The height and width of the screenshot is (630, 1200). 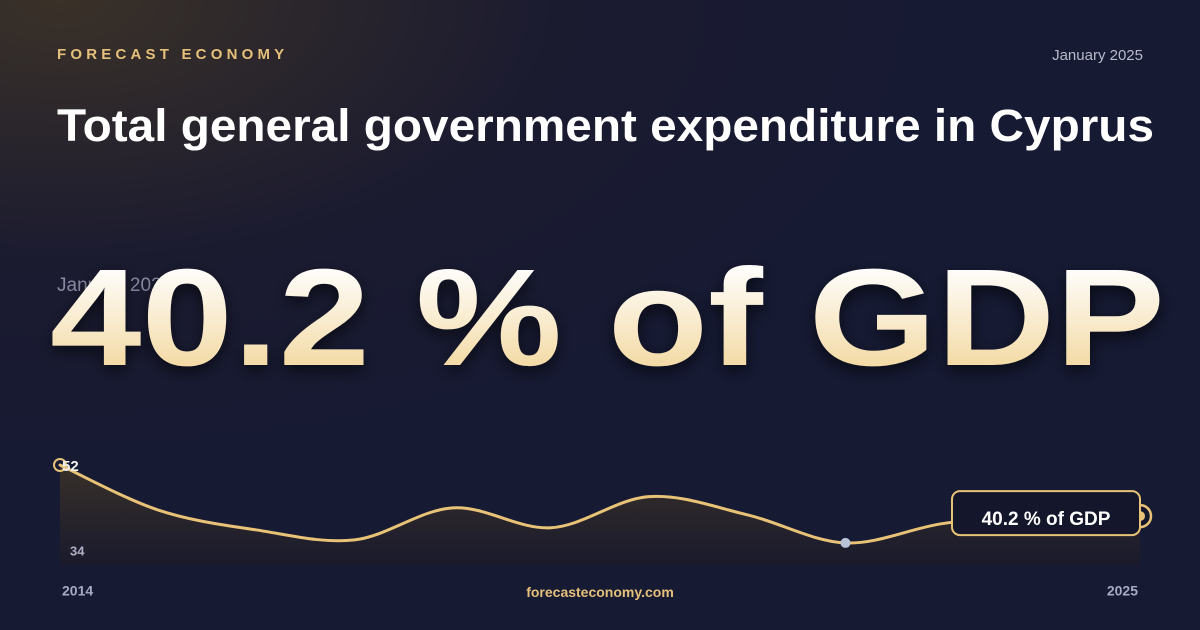 I want to click on date: January 2025, so click(x=1097, y=55).